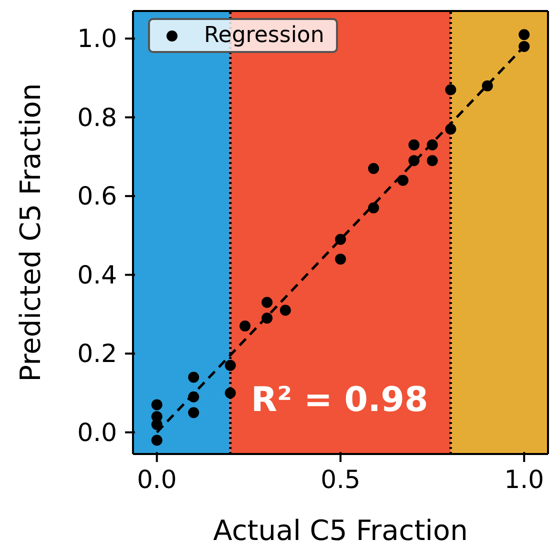  What do you see at coordinates (340, 479) in the screenshot?
I see `x-tick-label: 0.5` at bounding box center [340, 479].